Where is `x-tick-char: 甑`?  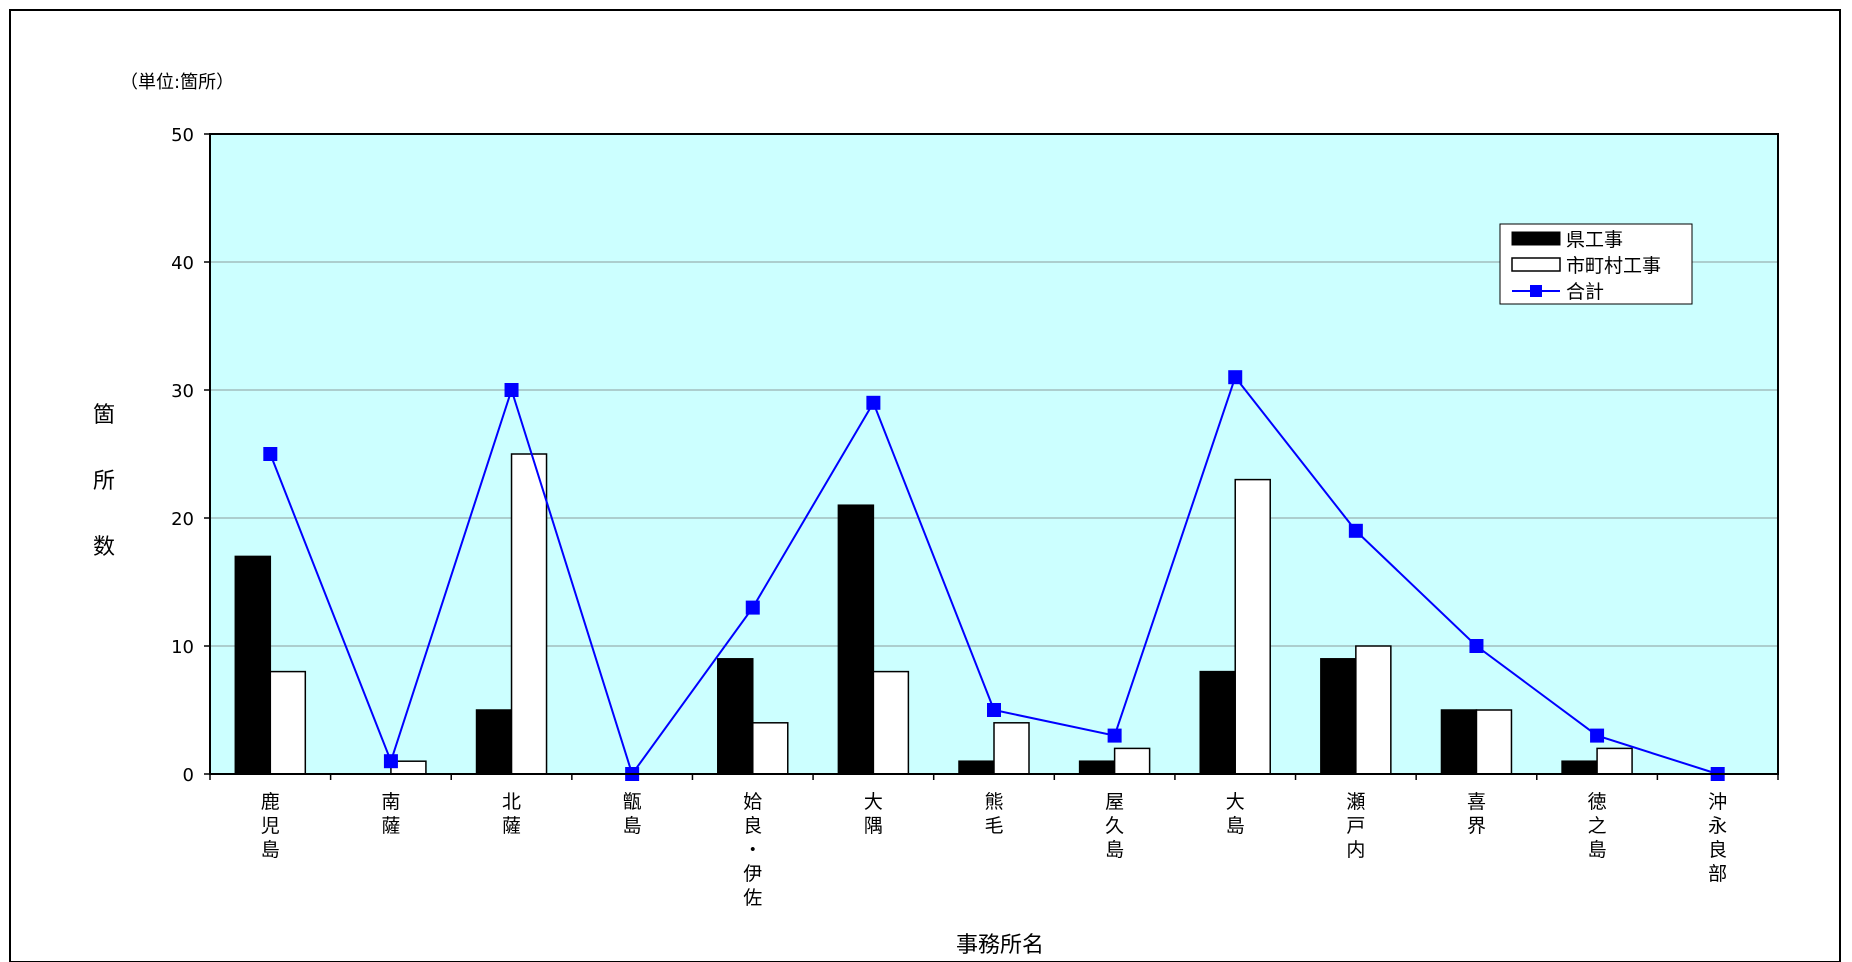
x-tick-char: 甑 is located at coordinates (632, 802).